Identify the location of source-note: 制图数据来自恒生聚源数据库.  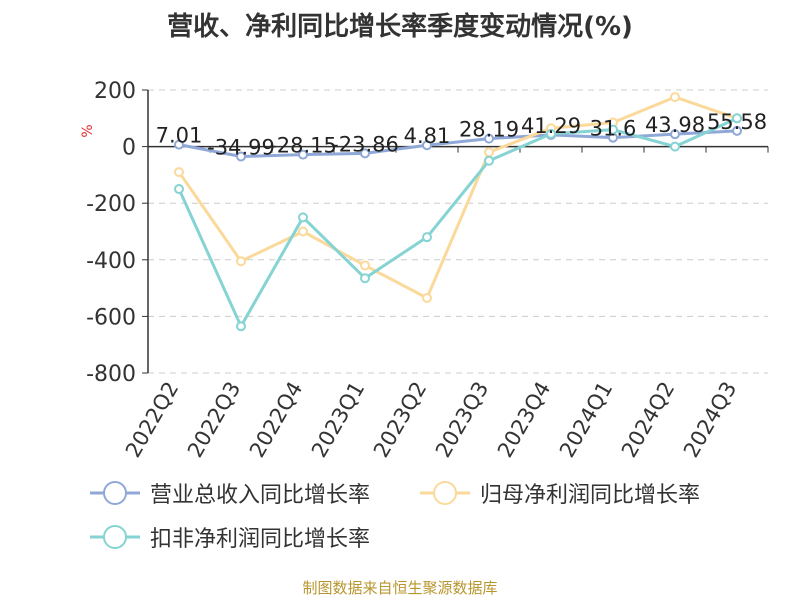
(400, 588).